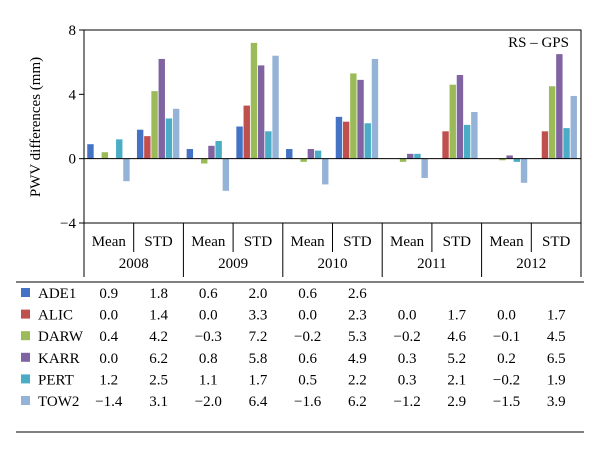 This screenshot has width=600, height=449. What do you see at coordinates (375, 108) in the screenshot?
I see `bar-tow2-2010-std` at bounding box center [375, 108].